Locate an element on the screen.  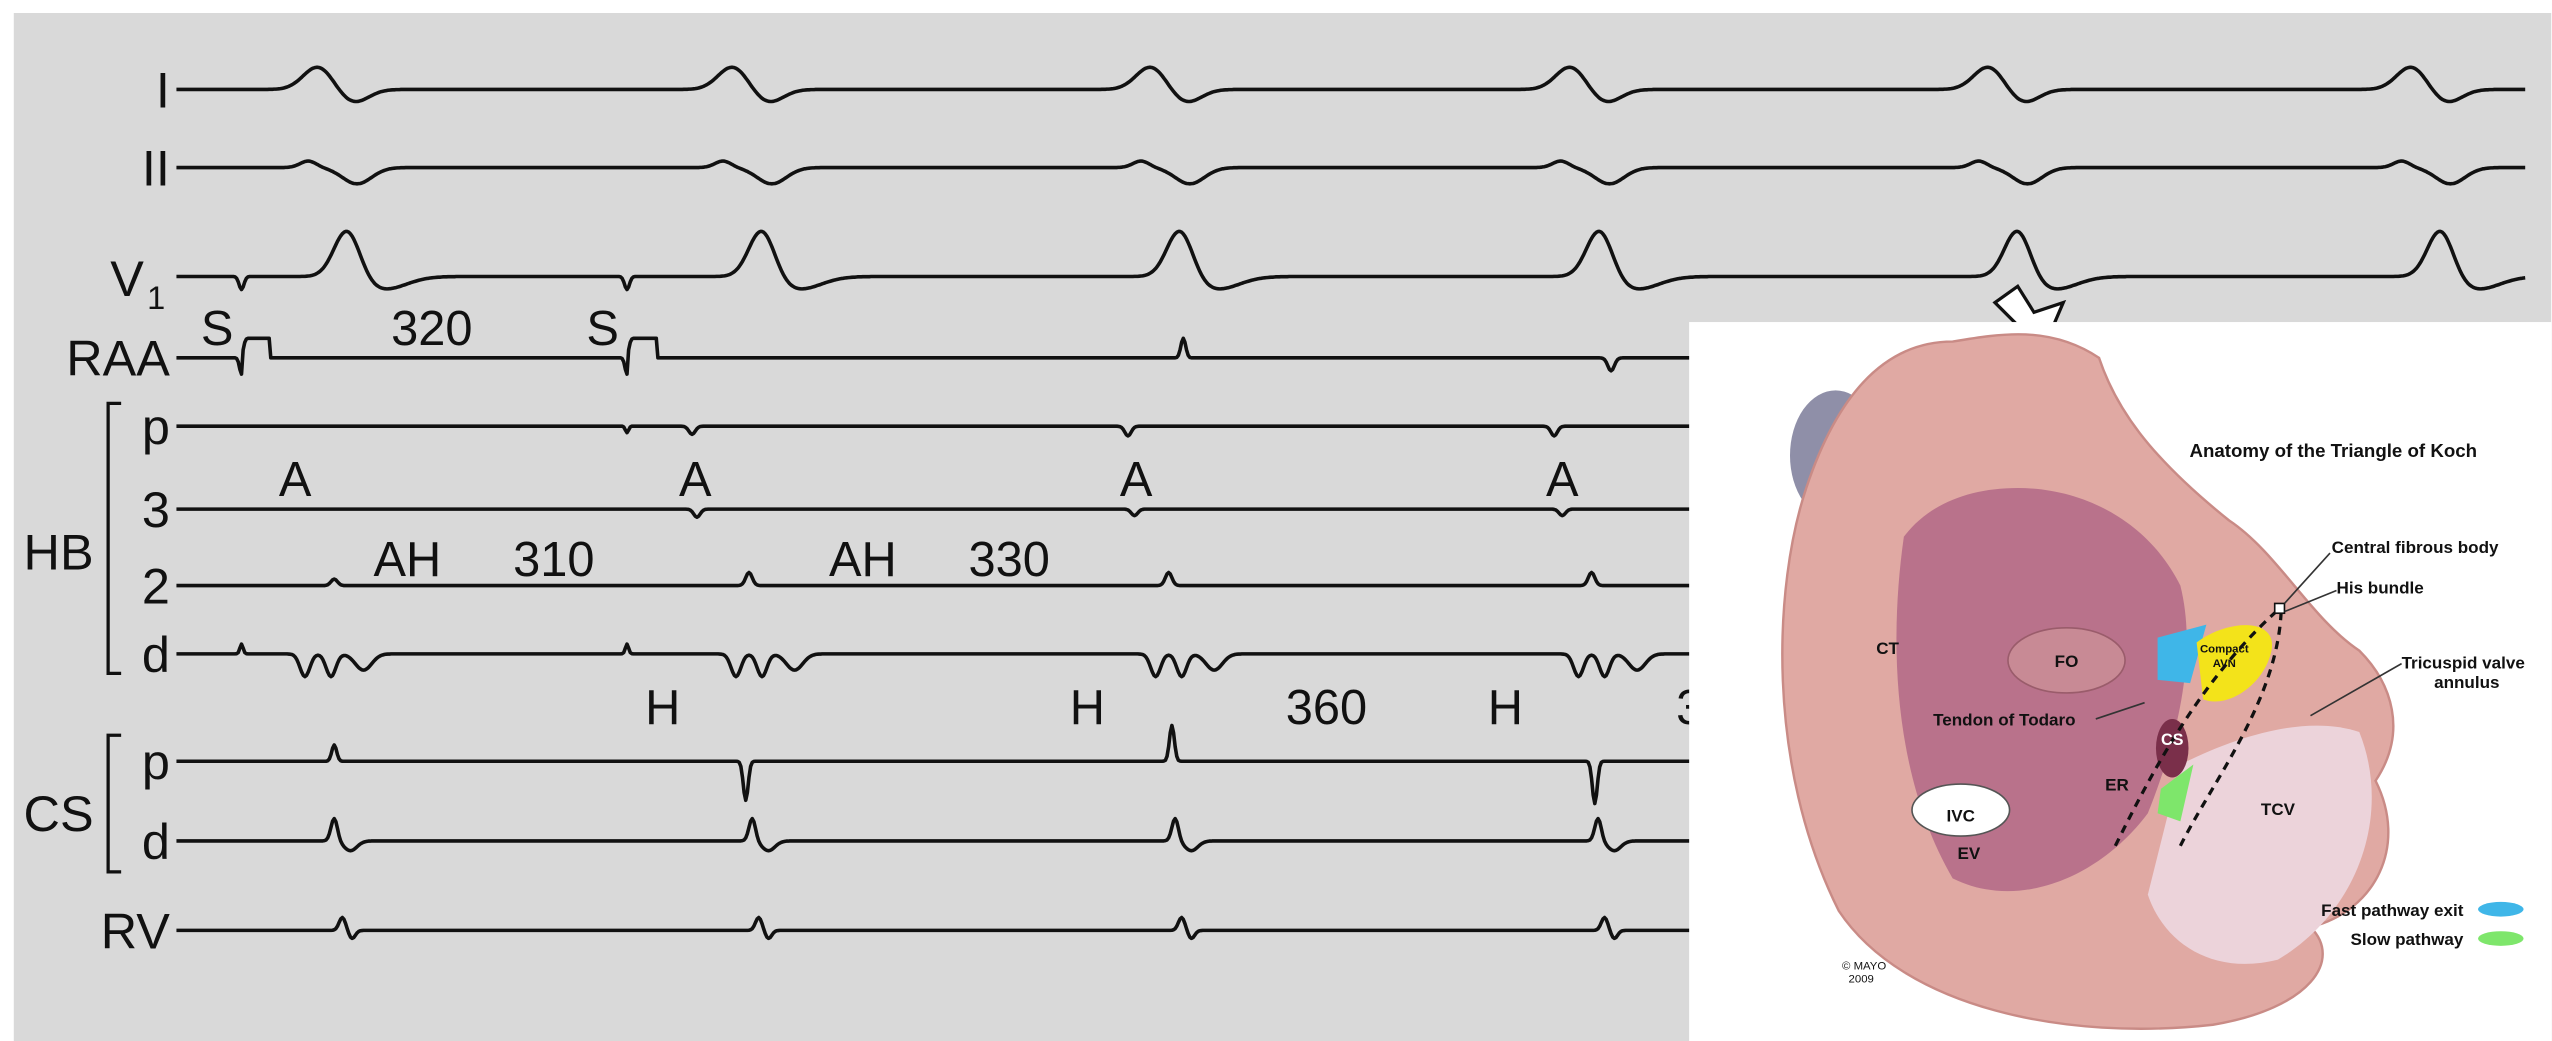
annotation: 330 is located at coordinates (1009, 560).